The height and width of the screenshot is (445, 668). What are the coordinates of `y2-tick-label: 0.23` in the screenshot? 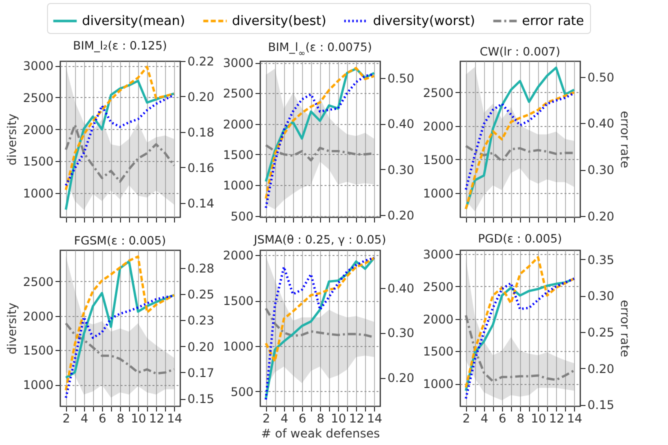 It's located at (201, 321).